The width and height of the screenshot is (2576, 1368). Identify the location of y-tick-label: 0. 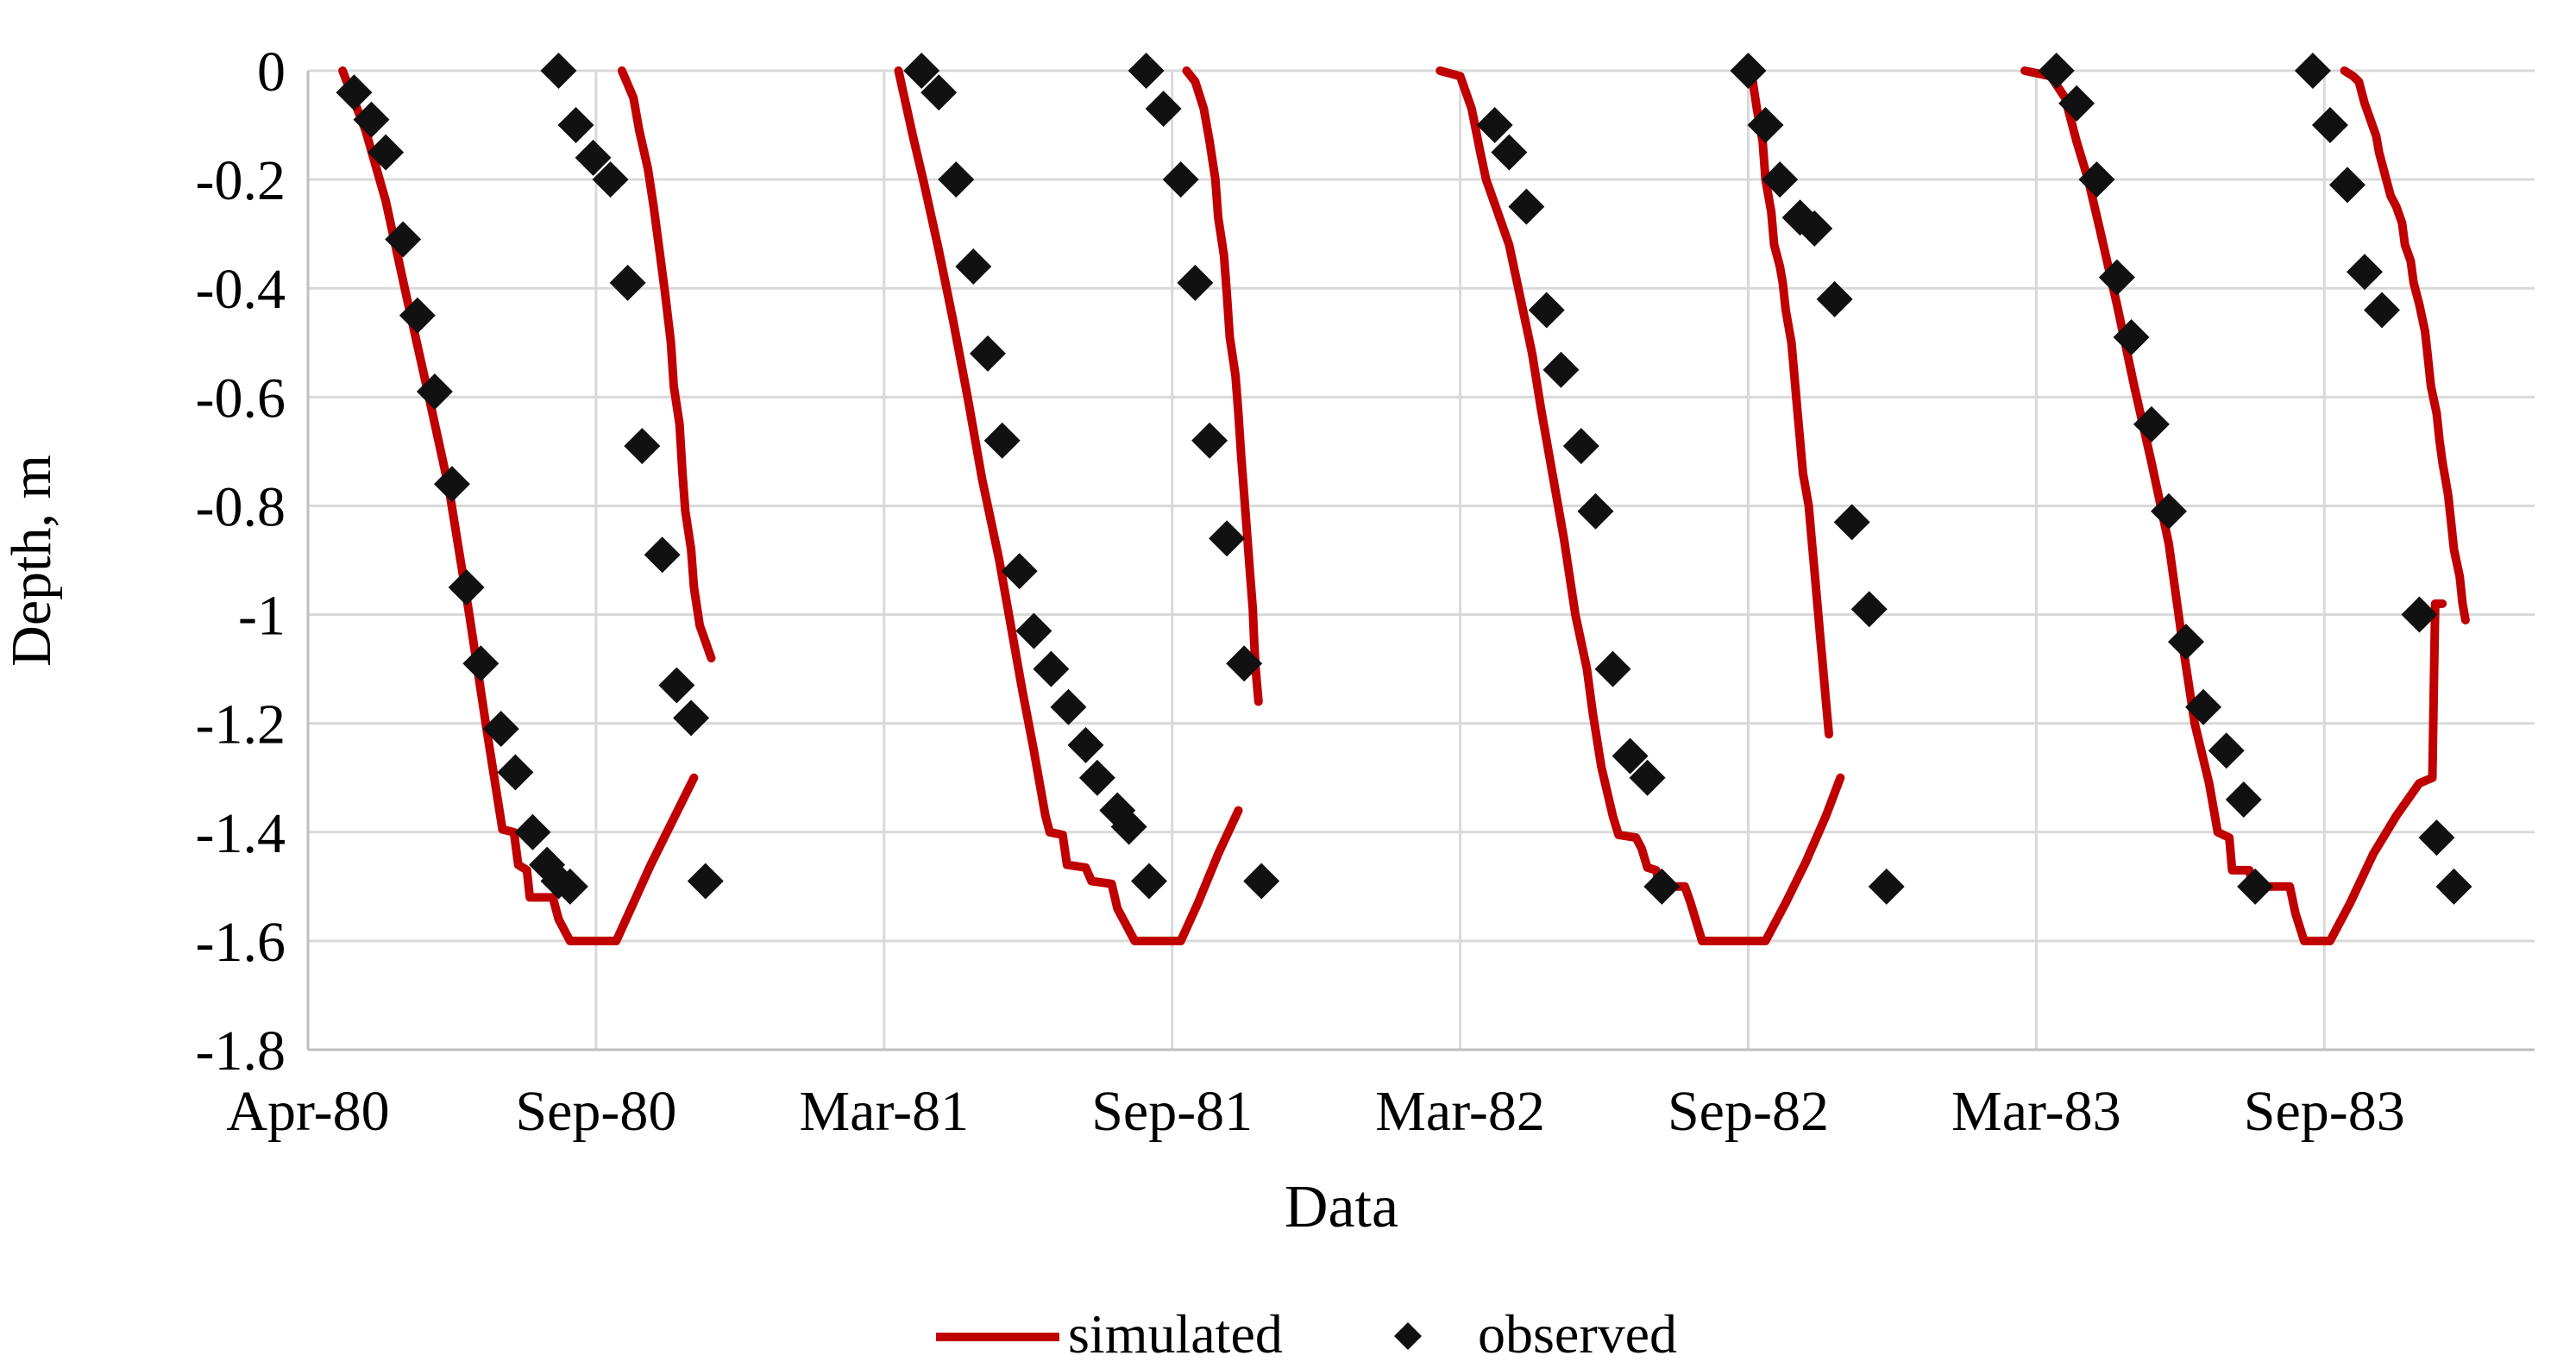
(271, 72).